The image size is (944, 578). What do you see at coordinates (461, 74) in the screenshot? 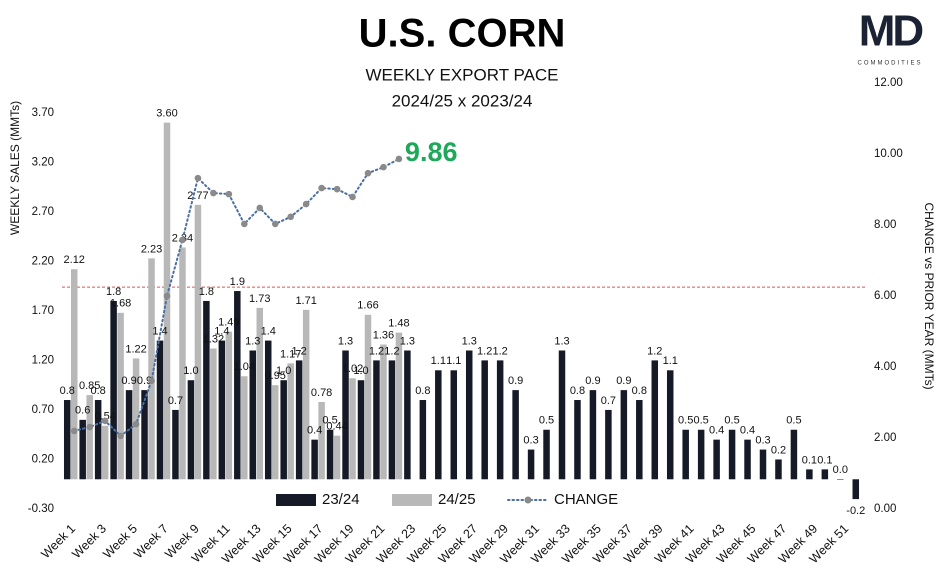
I see `subtitle: WEEKLY EXPORT PACE` at bounding box center [461, 74].